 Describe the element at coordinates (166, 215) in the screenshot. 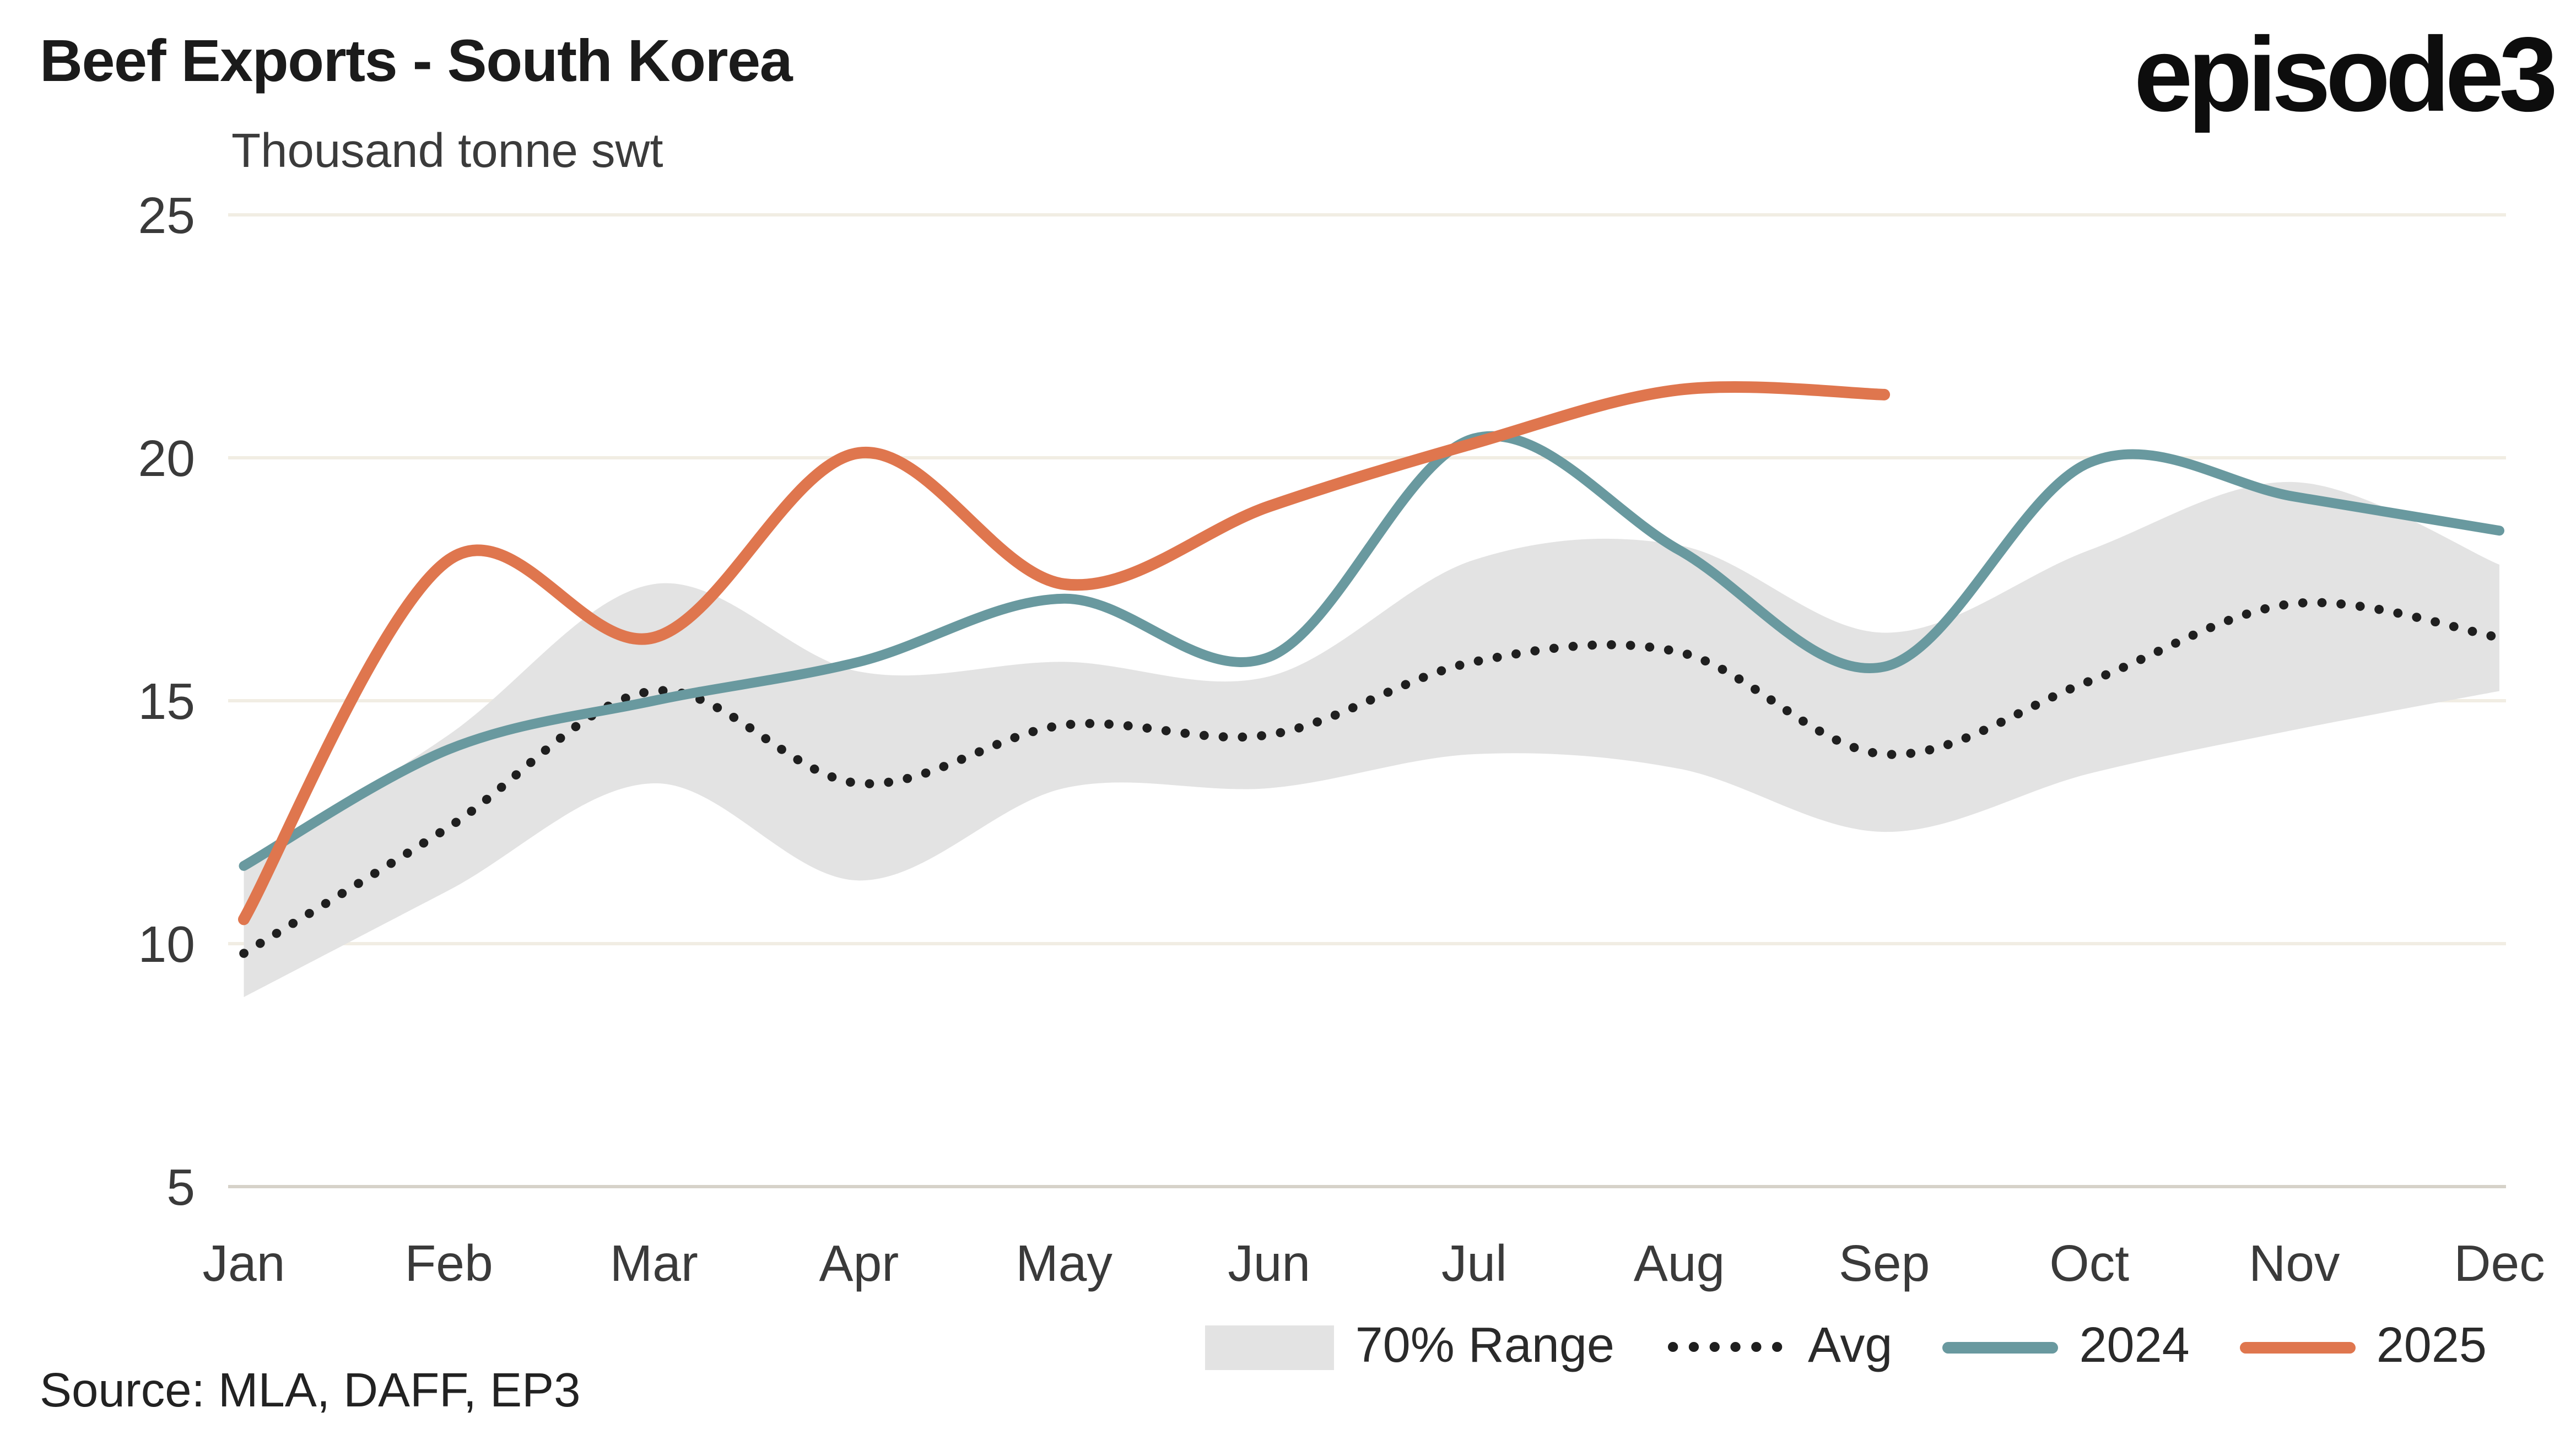

I see `y-tick-label: 25` at that location.